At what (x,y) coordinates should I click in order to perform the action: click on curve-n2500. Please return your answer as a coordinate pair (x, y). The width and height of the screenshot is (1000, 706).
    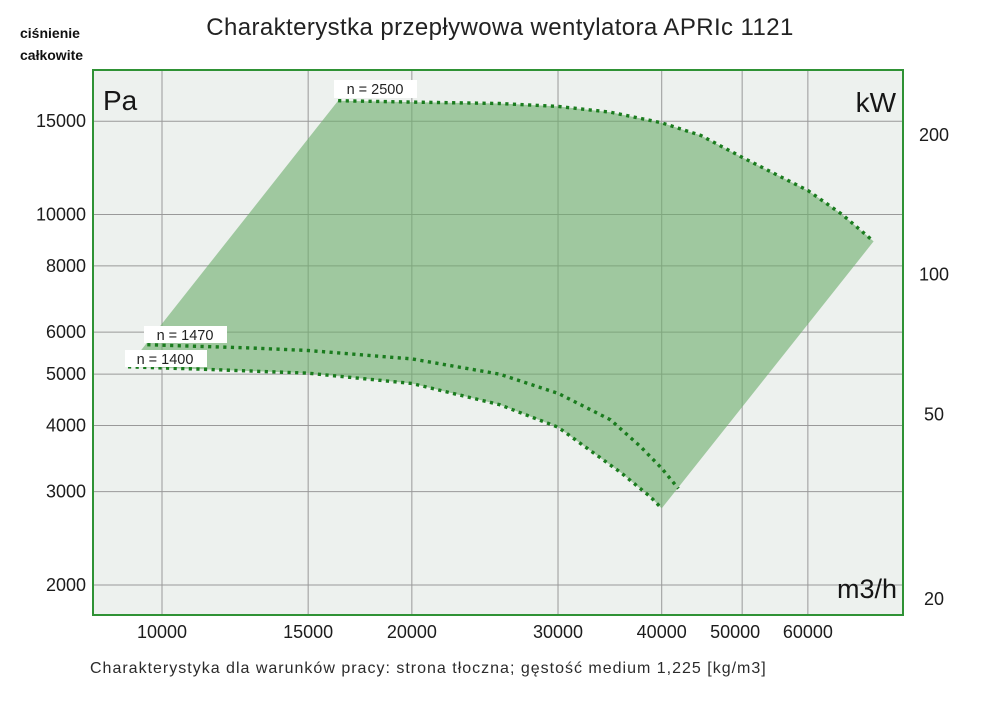
    Looking at the image, I should click on (606, 171).